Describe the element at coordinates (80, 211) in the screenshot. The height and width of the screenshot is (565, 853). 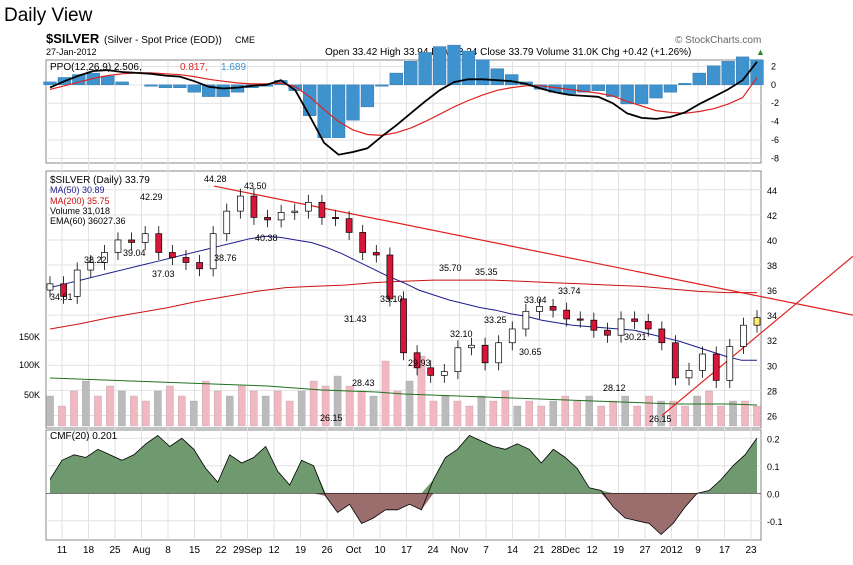
I see `price-legend-item: Volume 31,018` at that location.